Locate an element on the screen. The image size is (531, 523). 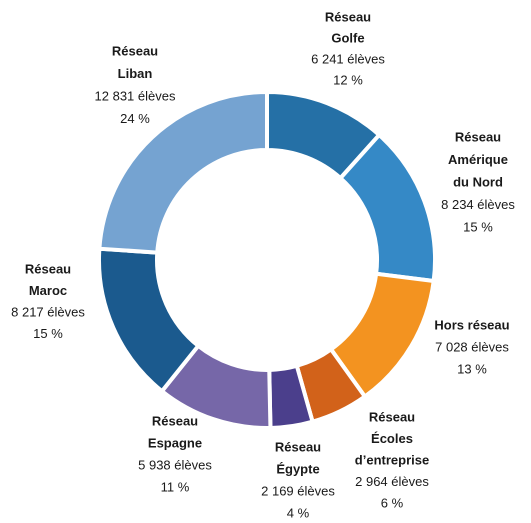
share-label: 12 % is located at coordinates (348, 79).